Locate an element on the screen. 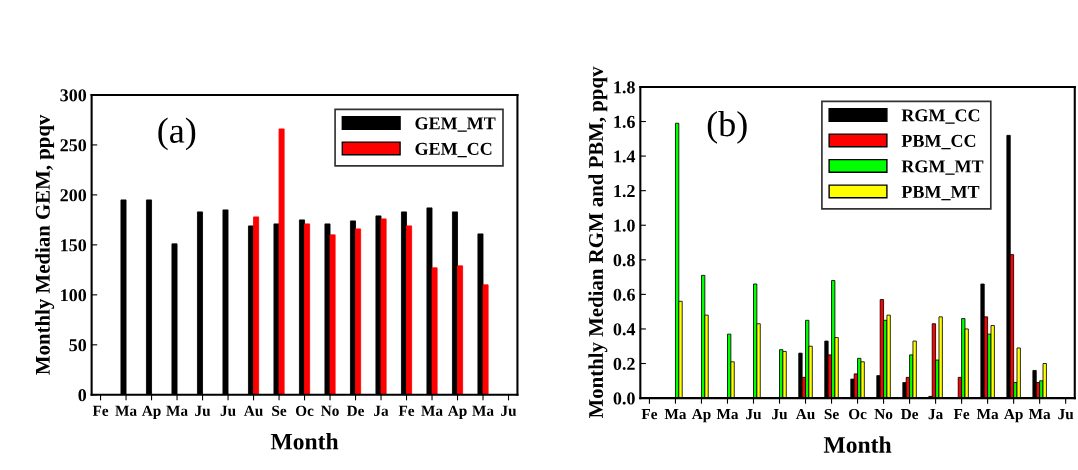  y-tick-label: 200 is located at coordinates (73, 195).